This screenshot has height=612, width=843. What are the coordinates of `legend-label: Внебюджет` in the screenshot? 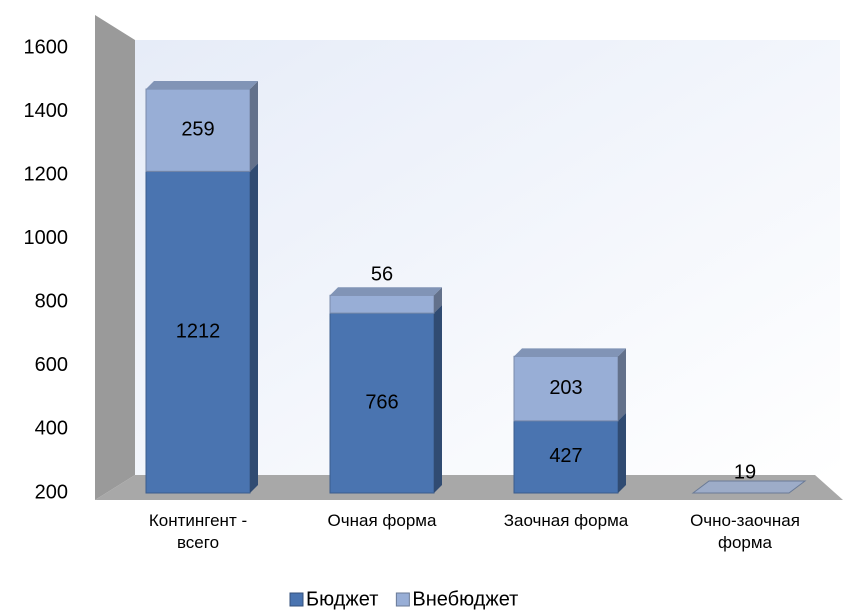 It's located at (465, 599).